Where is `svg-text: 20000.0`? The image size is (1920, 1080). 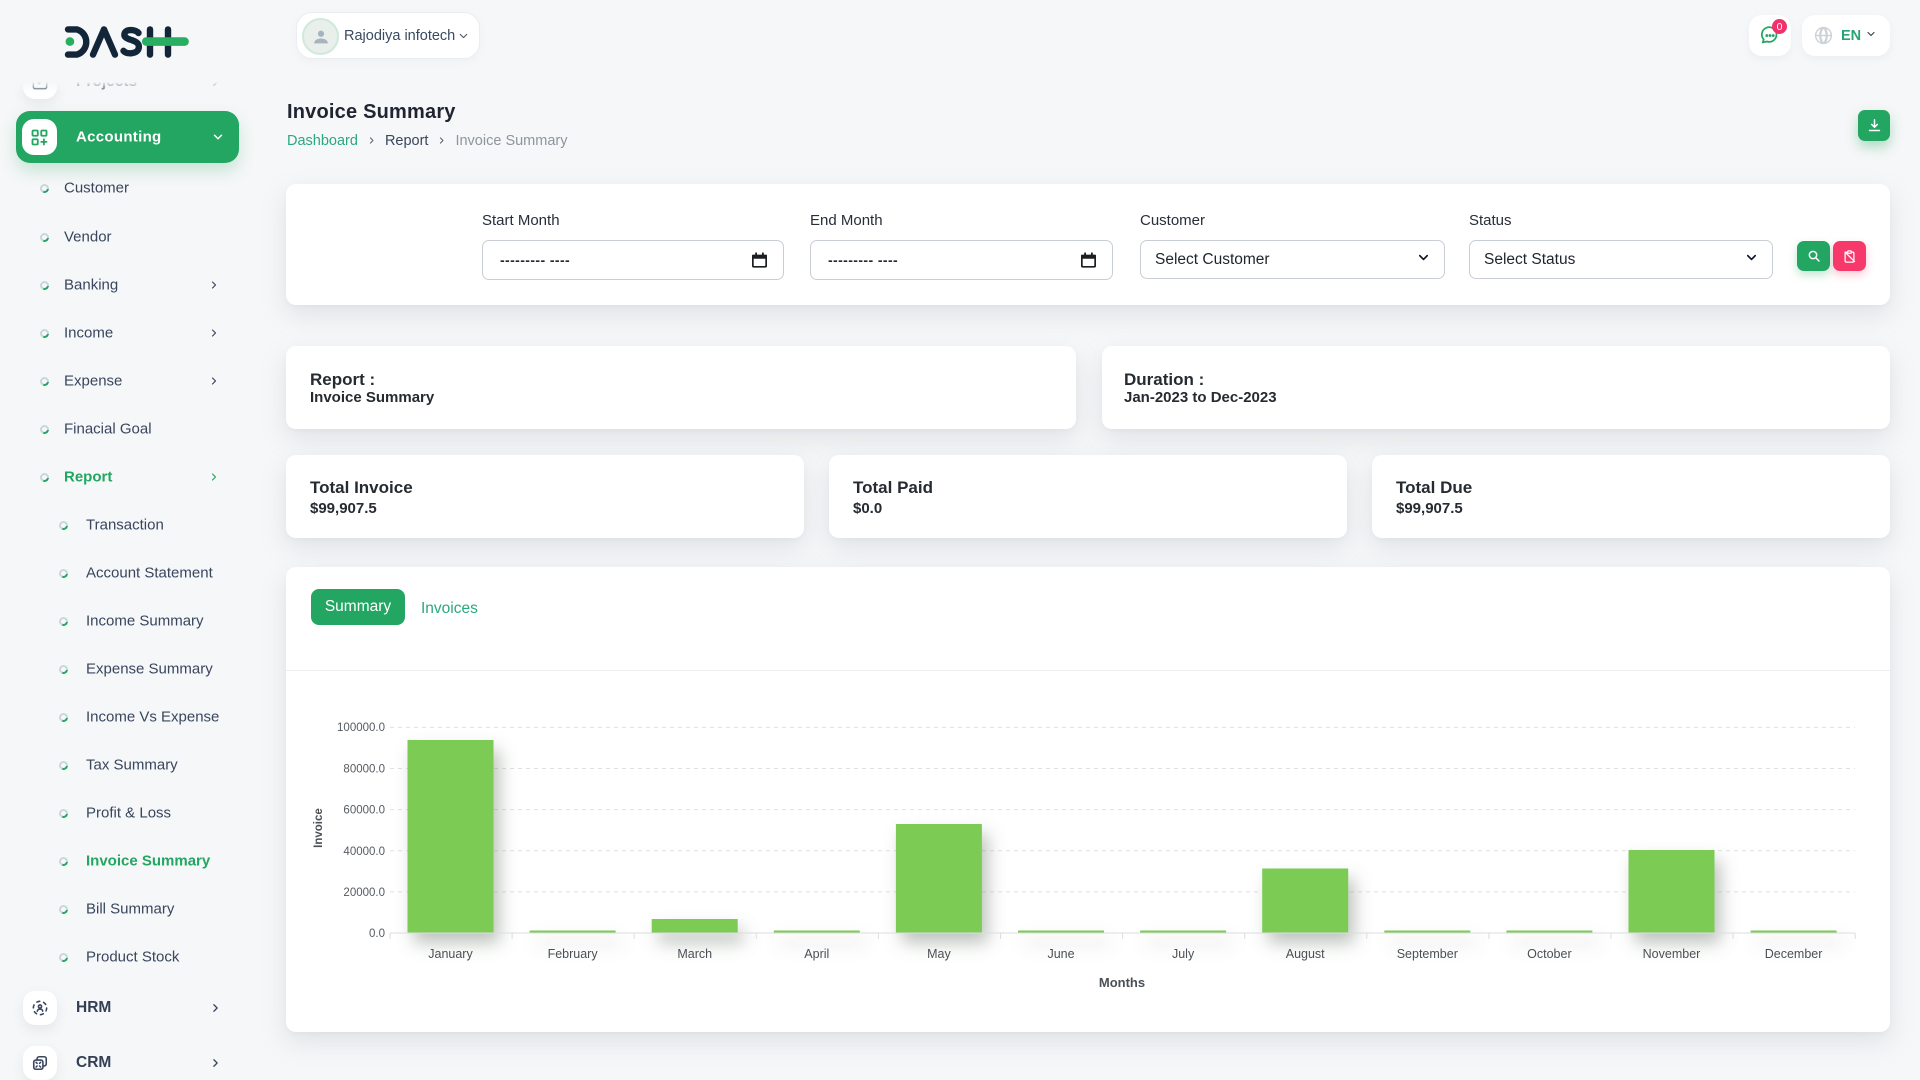 svg-text: 20000.0 is located at coordinates (364, 893).